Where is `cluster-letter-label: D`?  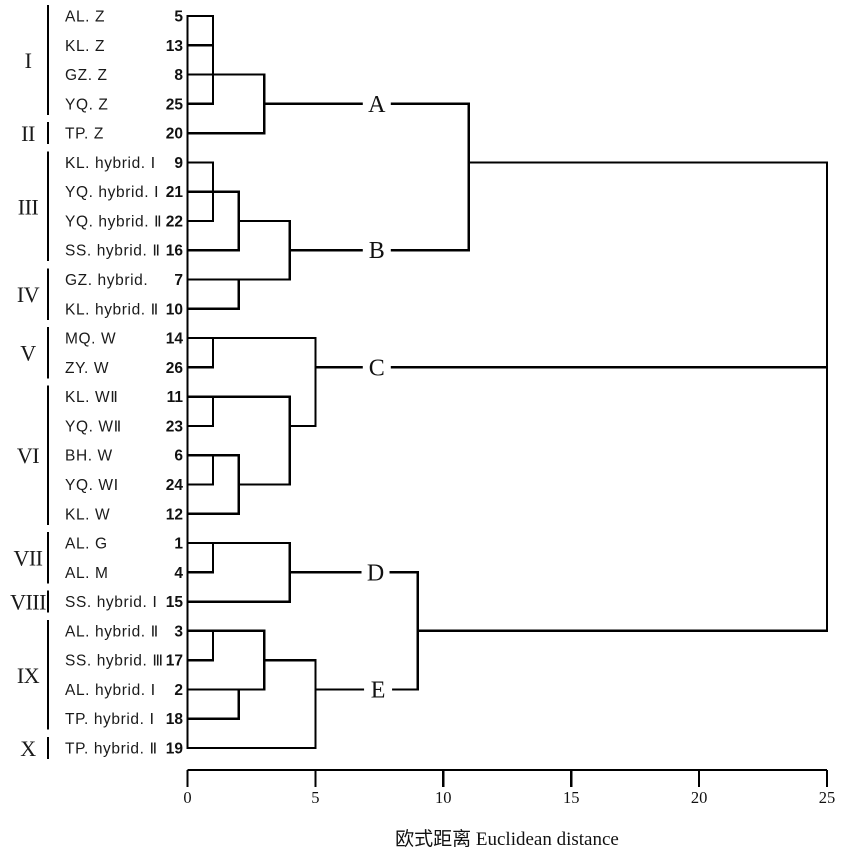
cluster-letter-label: D is located at coordinates (375, 573).